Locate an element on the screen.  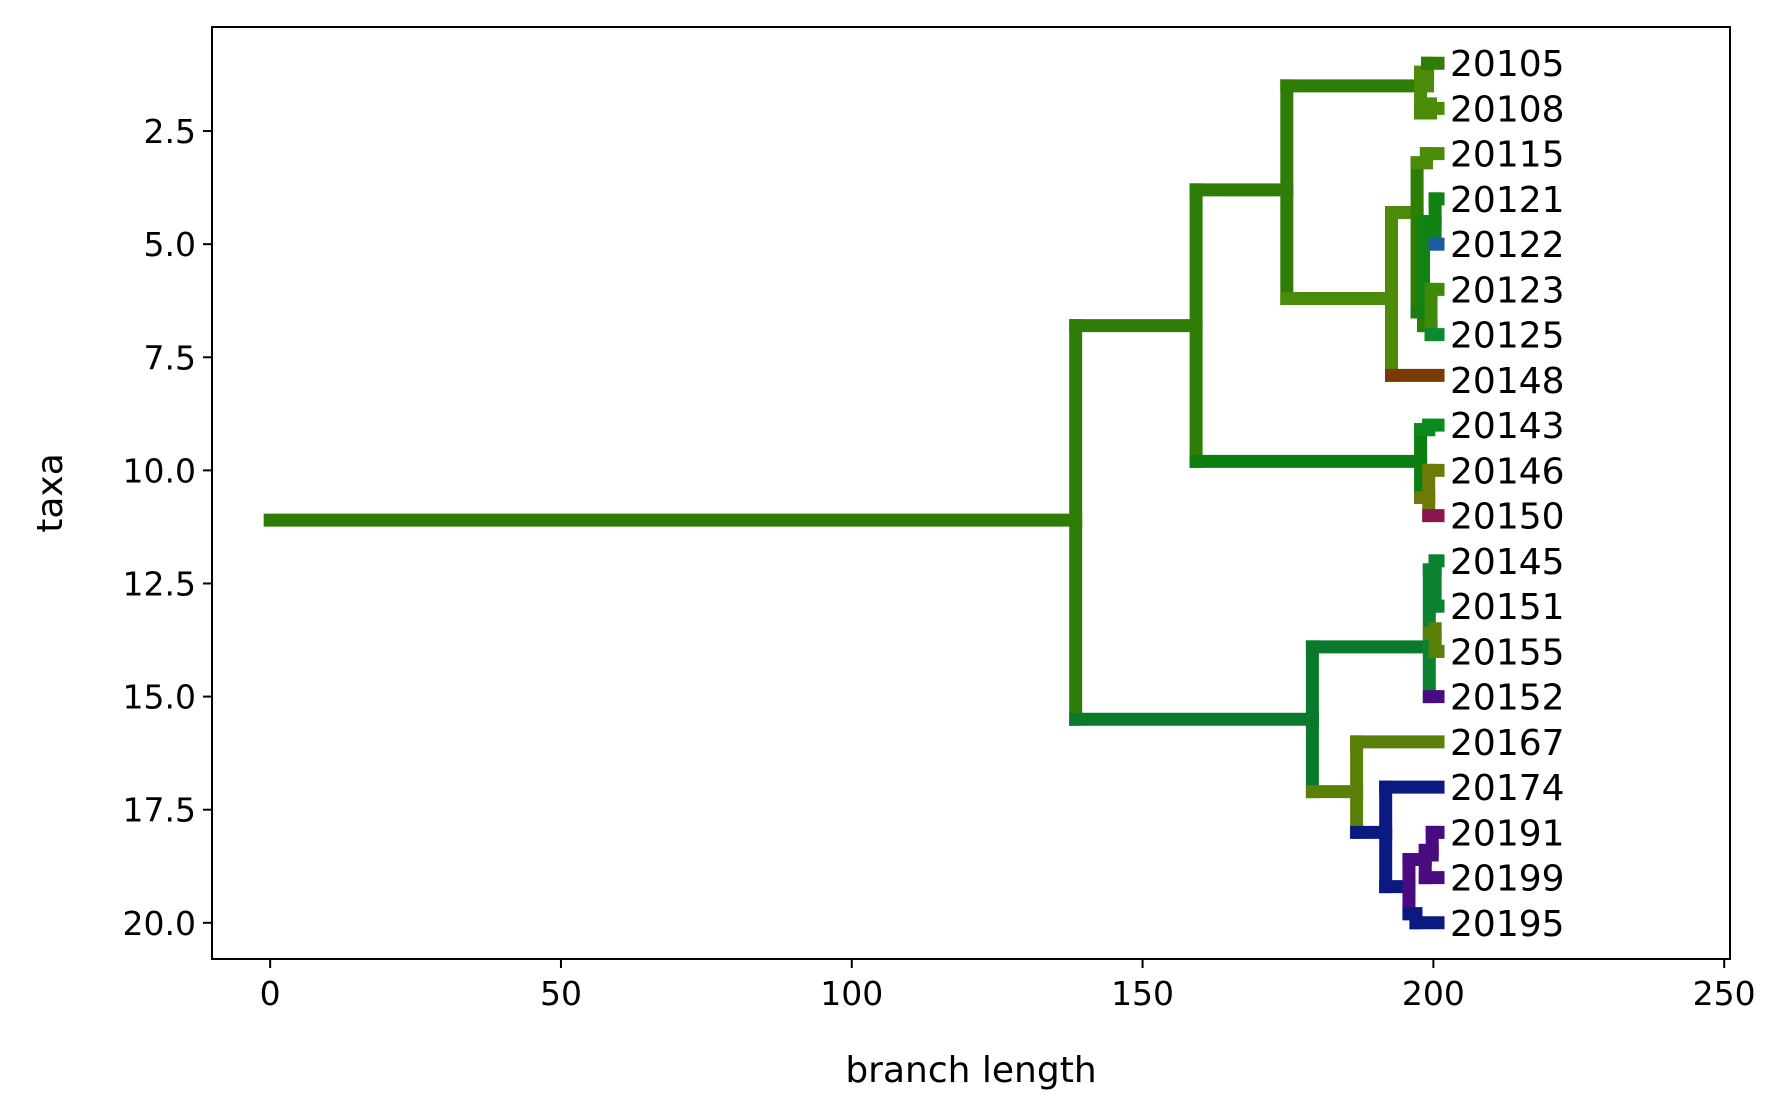
y-axis-label: taxa is located at coordinates (50, 493).